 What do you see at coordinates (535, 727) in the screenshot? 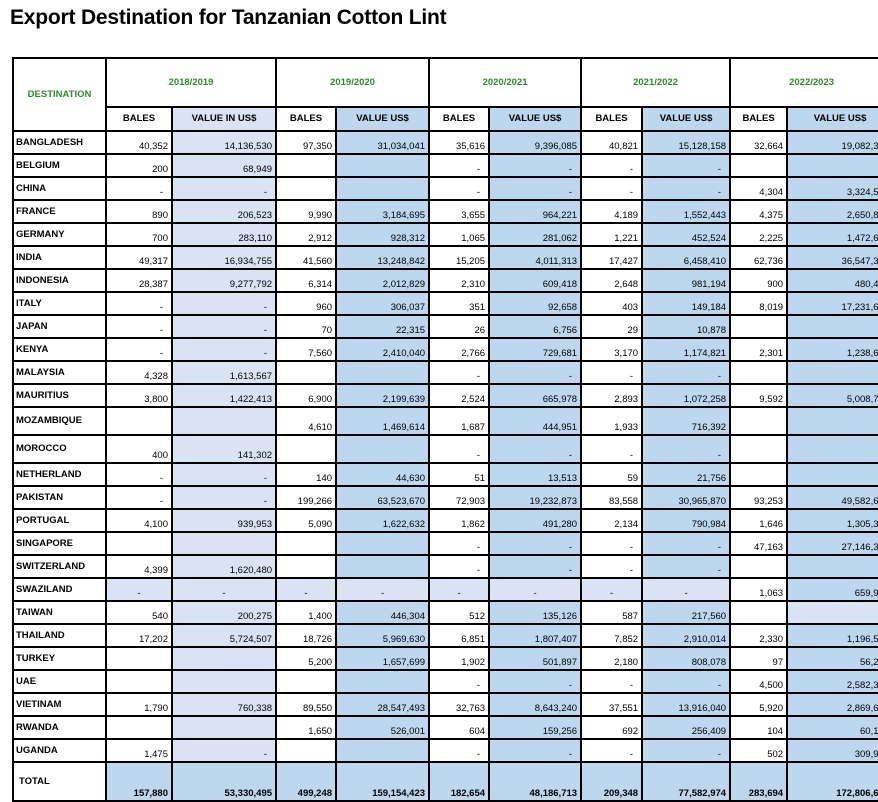
I see `value-cell: 159,256` at bounding box center [535, 727].